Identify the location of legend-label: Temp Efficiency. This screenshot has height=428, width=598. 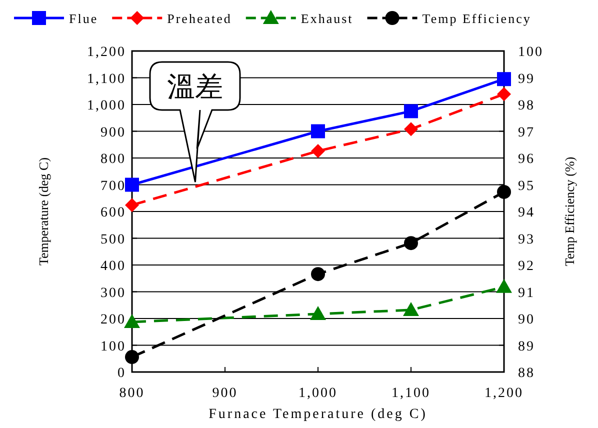
(477, 18).